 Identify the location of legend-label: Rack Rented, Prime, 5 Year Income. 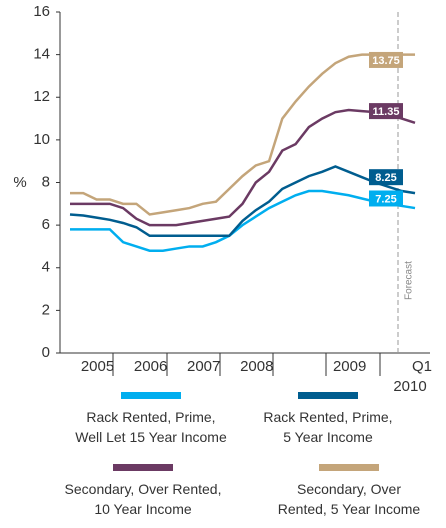
(328, 427).